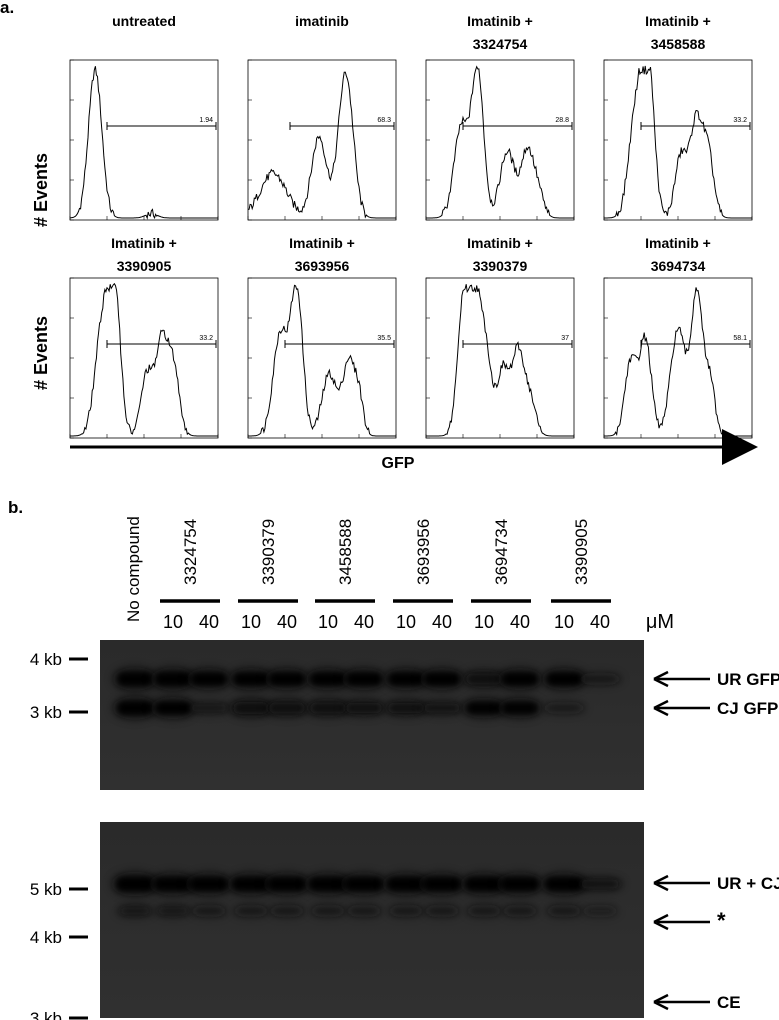 This screenshot has width=779, height=1020. What do you see at coordinates (729, 1002) in the screenshot?
I see `band-label-ce: CE` at bounding box center [729, 1002].